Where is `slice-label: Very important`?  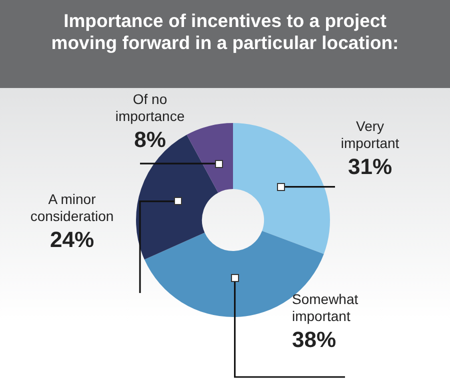
slice-label: Very important is located at coordinates (370, 134).